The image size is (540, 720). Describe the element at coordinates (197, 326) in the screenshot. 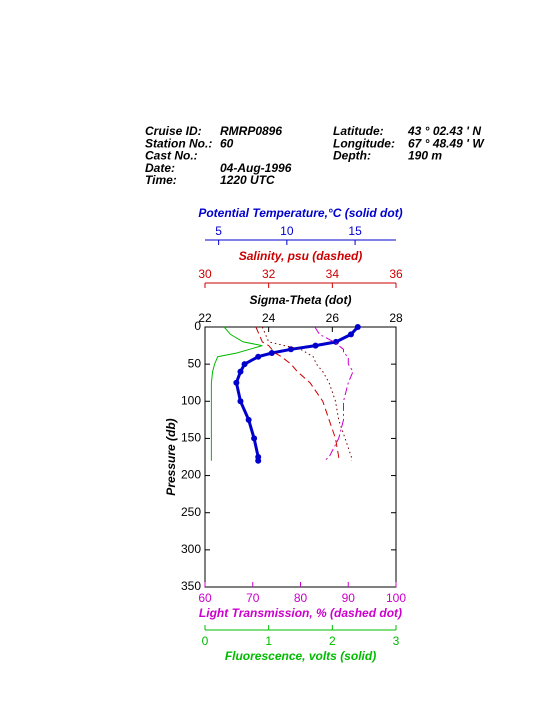

I see `y-tick-label: 0` at that location.